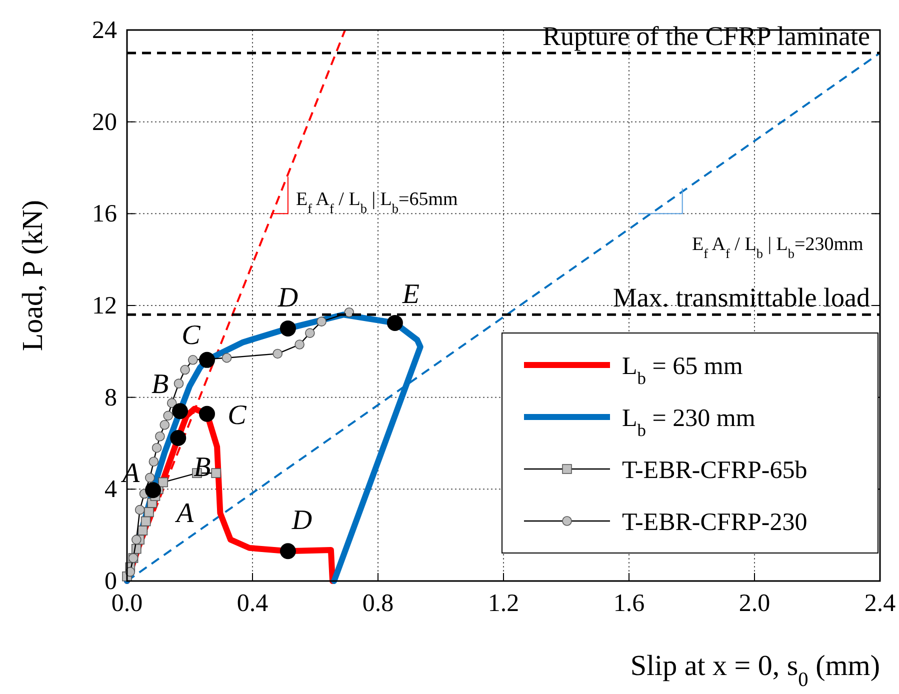 This screenshot has height=694, width=899. What do you see at coordinates (110, 398) in the screenshot?
I see `y-tick-label: 8` at bounding box center [110, 398].